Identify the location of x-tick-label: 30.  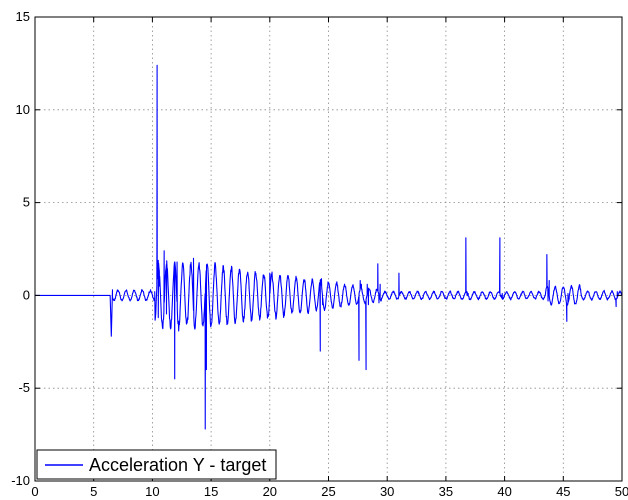
(387, 491).